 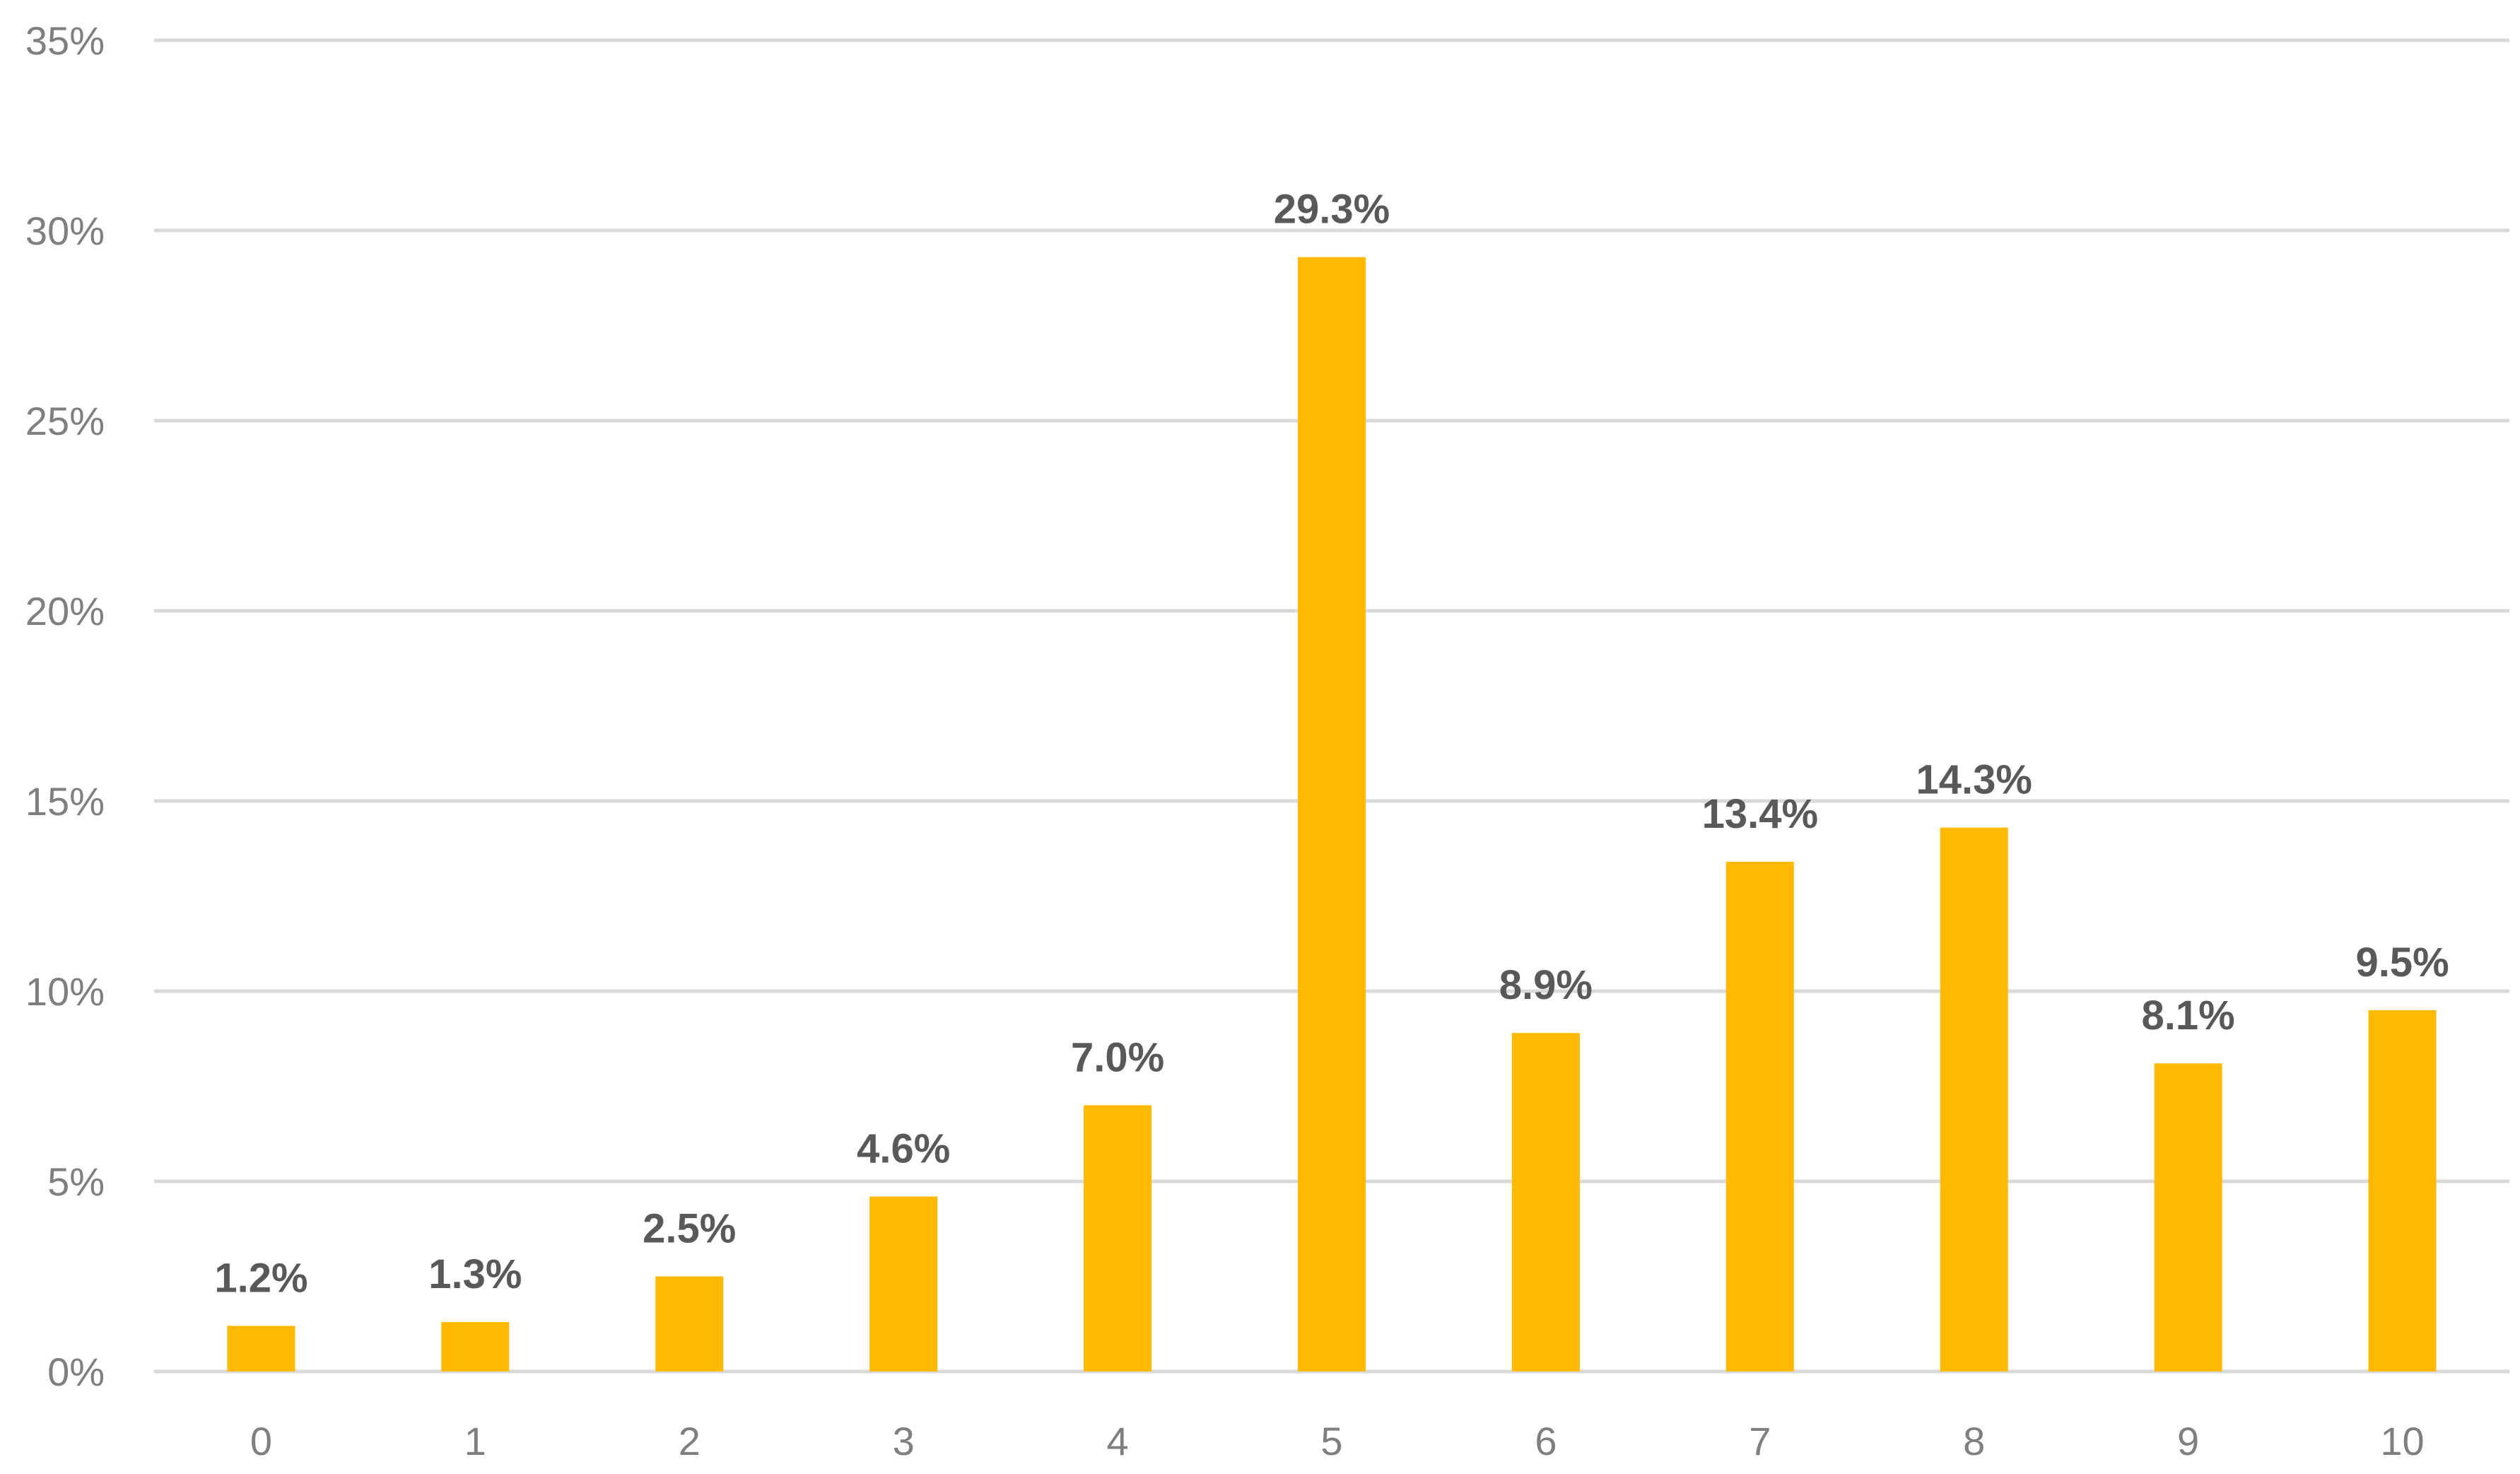 I want to click on x-tick-label: 4, so click(x=1118, y=1441).